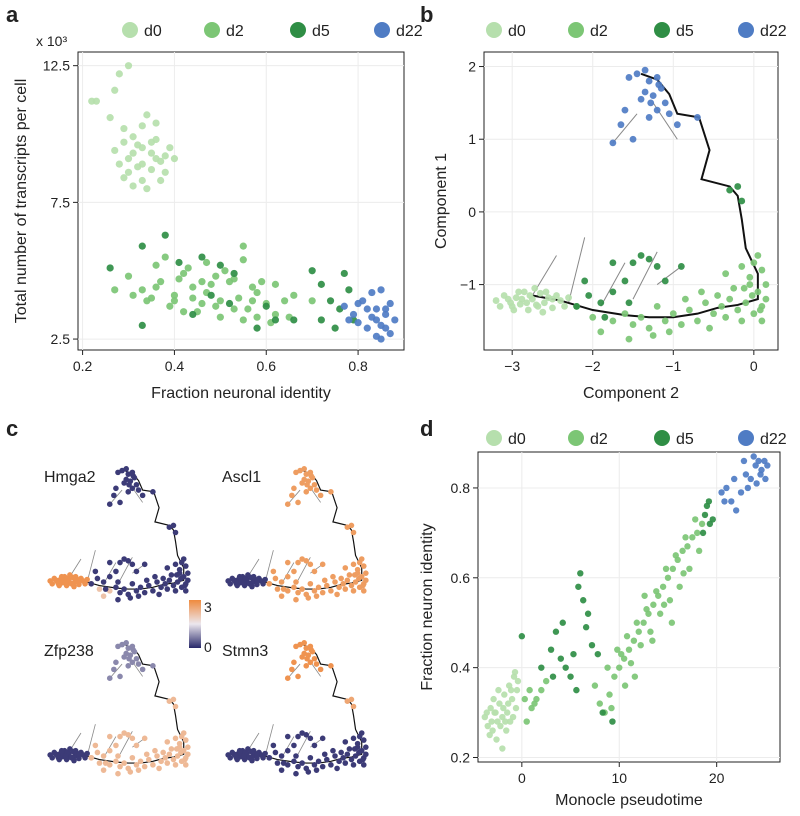 The image size is (800, 816). What do you see at coordinates (472, 212) in the screenshot?
I see `y-tick-label: 0` at bounding box center [472, 212].